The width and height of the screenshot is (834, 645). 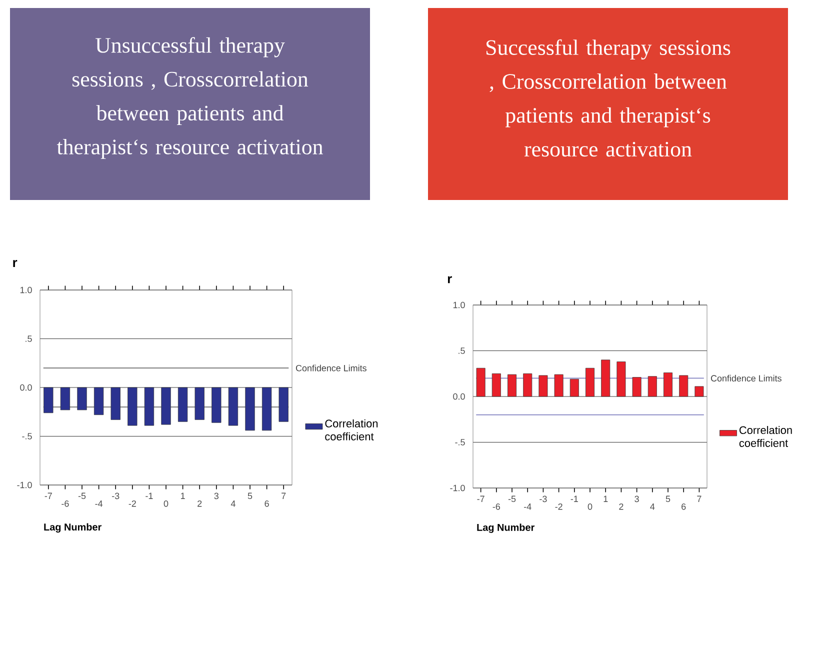 What do you see at coordinates (189, 98) in the screenshot?
I see `chart-title: Unsuccessful therapy sessions , Crosscorrelation between patients and therapist‘s resource activation` at bounding box center [189, 98].